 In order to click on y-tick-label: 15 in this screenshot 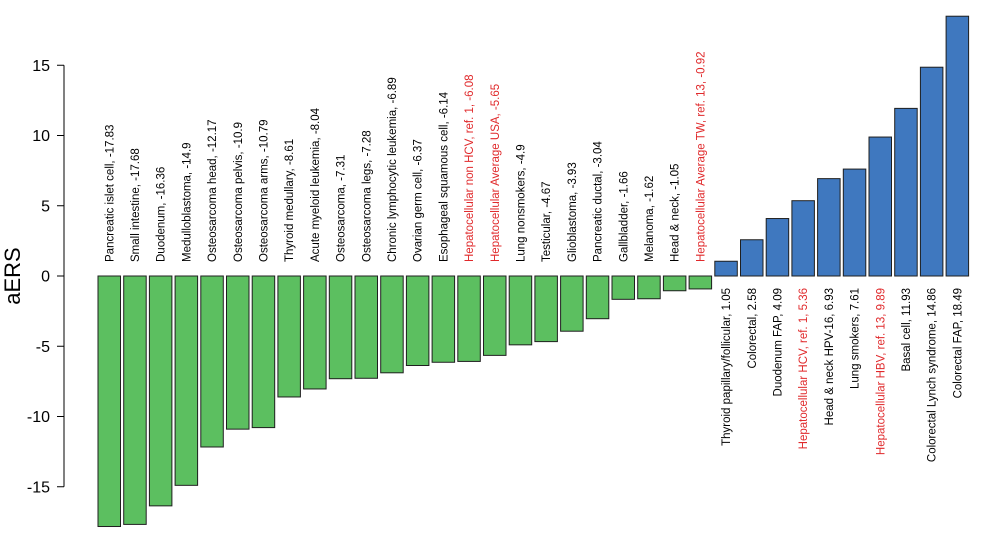, I will do `click(41, 66)`.